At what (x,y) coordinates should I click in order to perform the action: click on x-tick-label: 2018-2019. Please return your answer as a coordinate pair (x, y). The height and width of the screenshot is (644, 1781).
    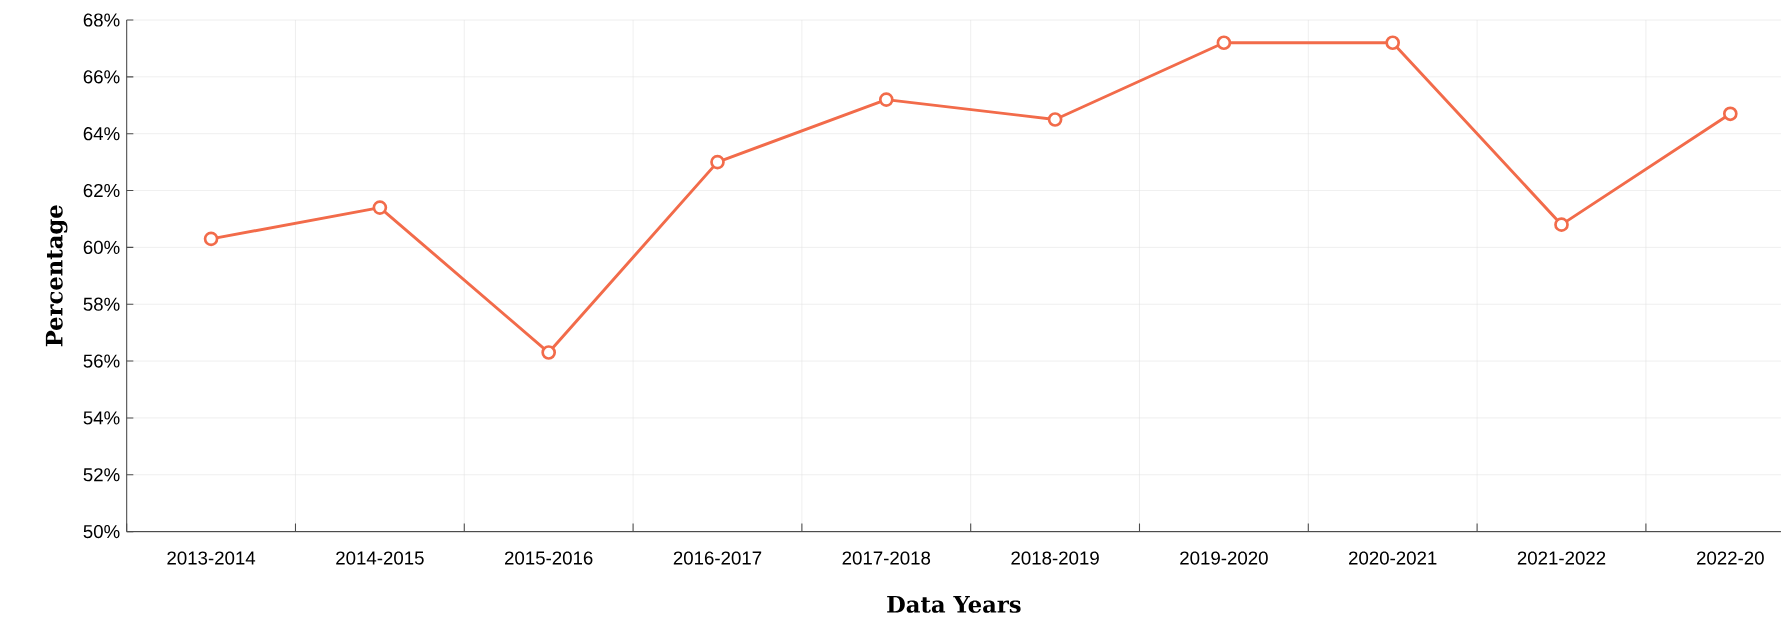
    Looking at the image, I should click on (1055, 558).